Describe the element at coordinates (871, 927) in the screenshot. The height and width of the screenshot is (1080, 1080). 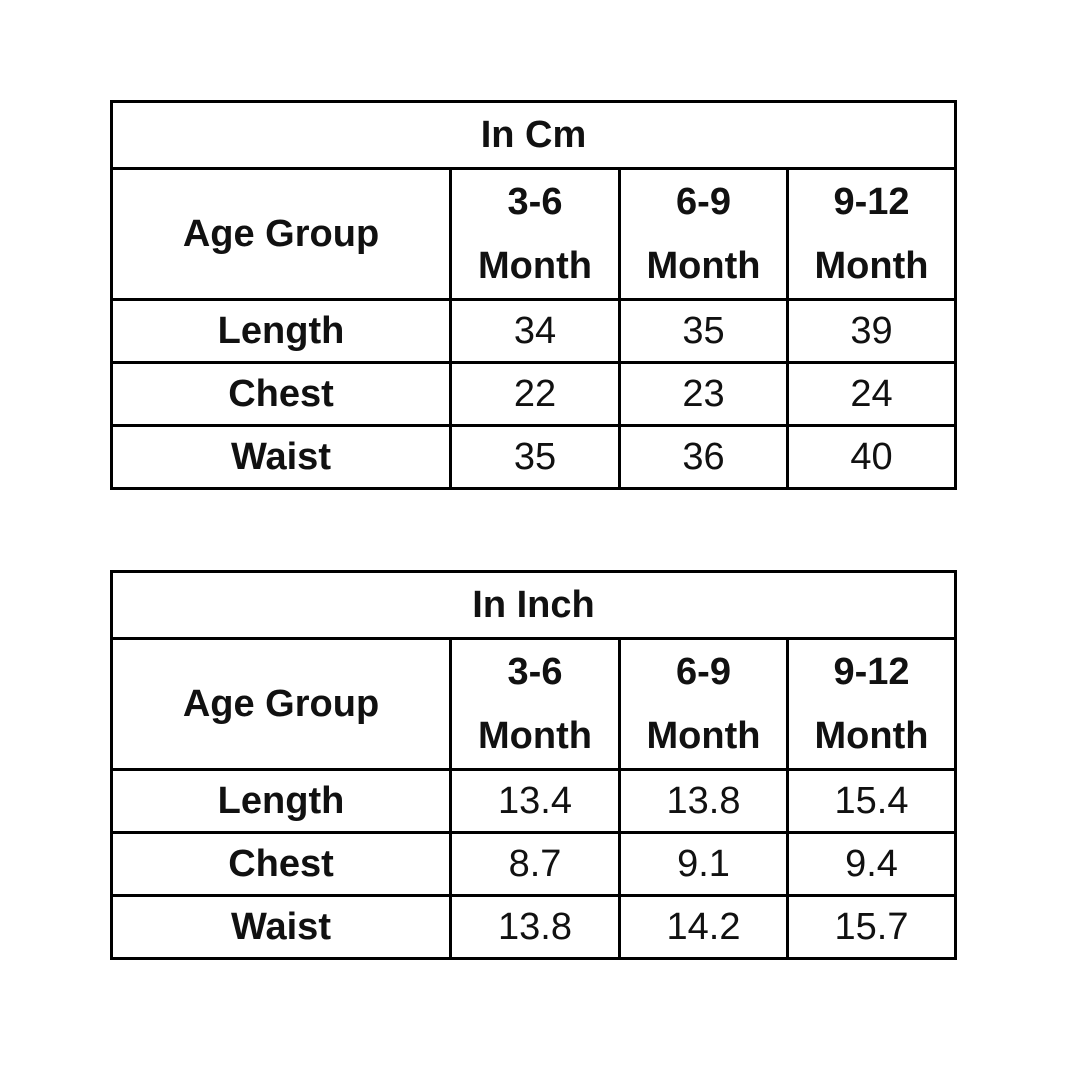
I see `cell-value: 15.7` at that location.